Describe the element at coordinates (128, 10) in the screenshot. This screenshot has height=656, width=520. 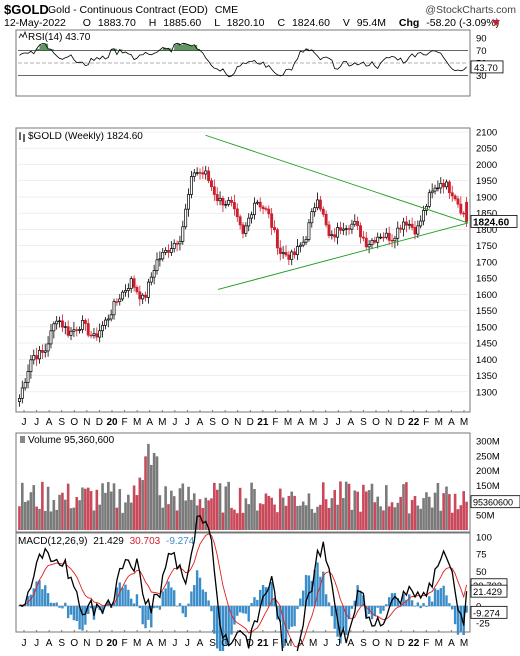
I see `instrument-title: Gold - Continuous Contract (EOD)` at that location.